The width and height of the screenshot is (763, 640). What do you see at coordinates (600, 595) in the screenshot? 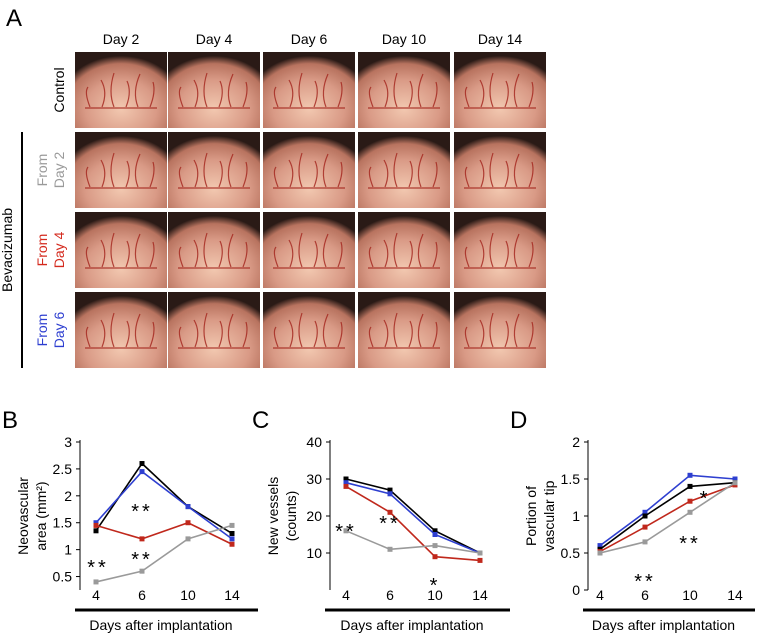
I see `x-tick-label: 4` at bounding box center [600, 595].